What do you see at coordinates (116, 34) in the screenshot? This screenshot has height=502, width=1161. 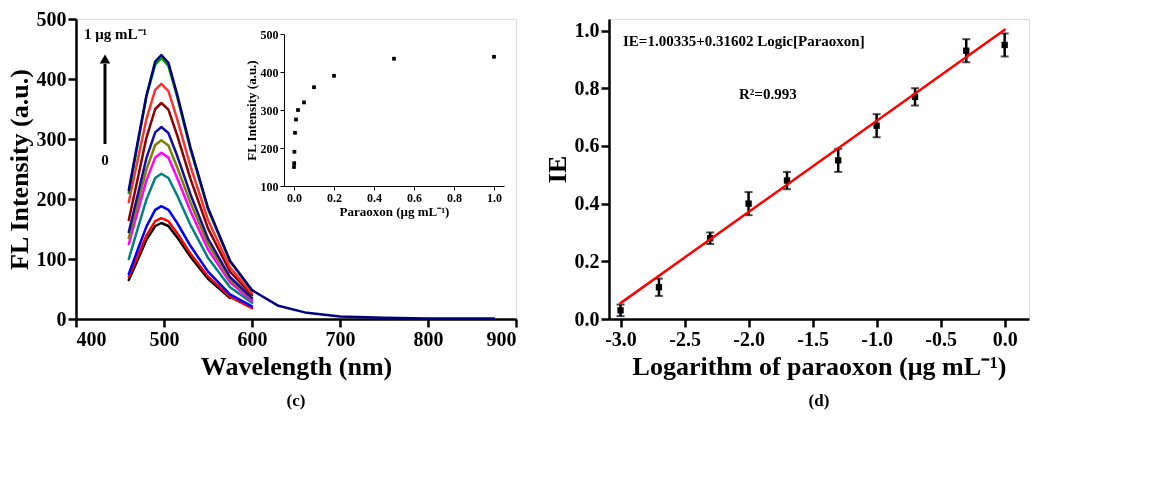 I see `annotation: 1 μg mL⁻¹` at bounding box center [116, 34].